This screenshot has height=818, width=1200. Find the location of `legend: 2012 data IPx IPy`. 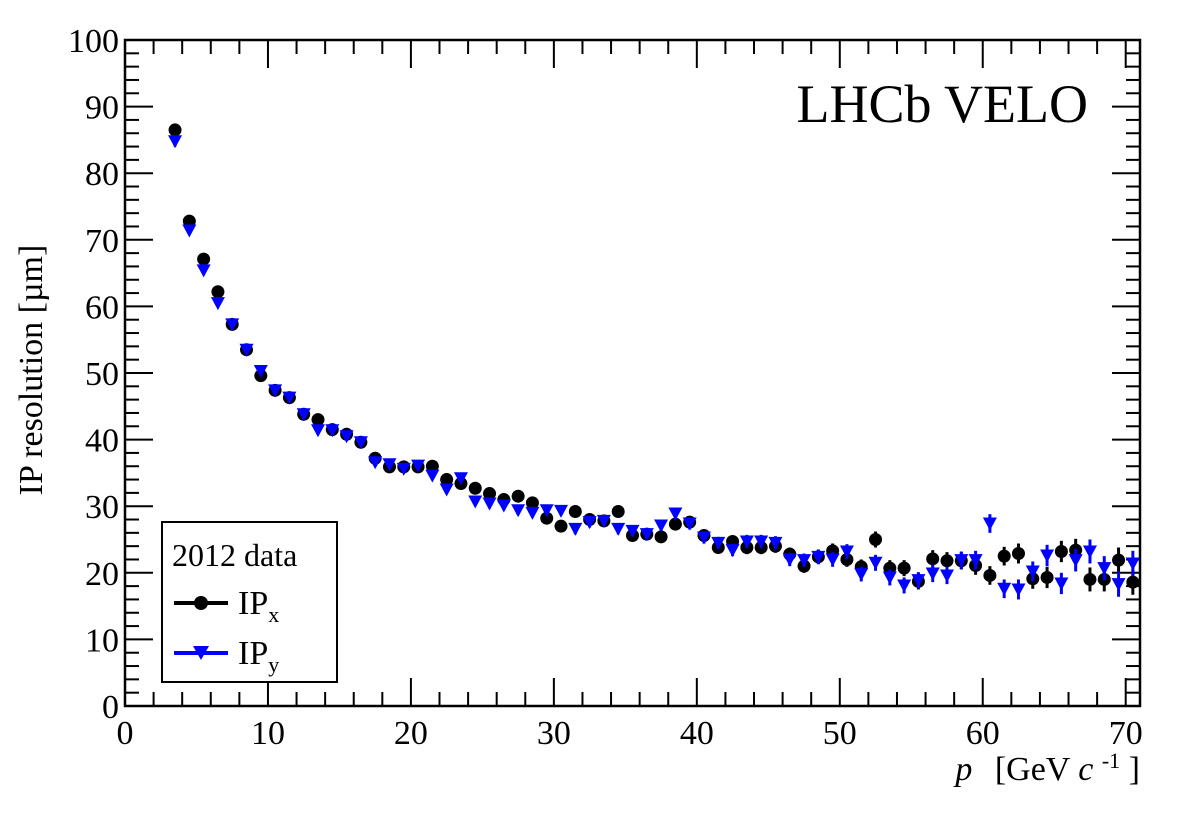

legend: 2012 data IPx IPy is located at coordinates (249, 602).